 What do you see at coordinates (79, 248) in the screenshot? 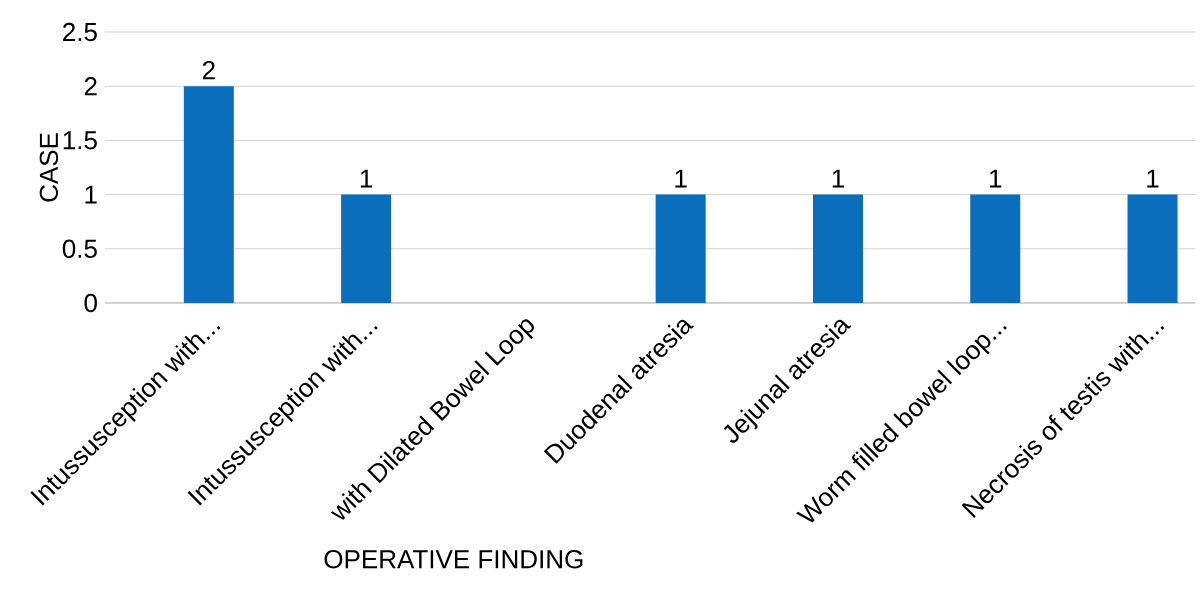
I see `y-tick-label: 0.5` at bounding box center [79, 248].